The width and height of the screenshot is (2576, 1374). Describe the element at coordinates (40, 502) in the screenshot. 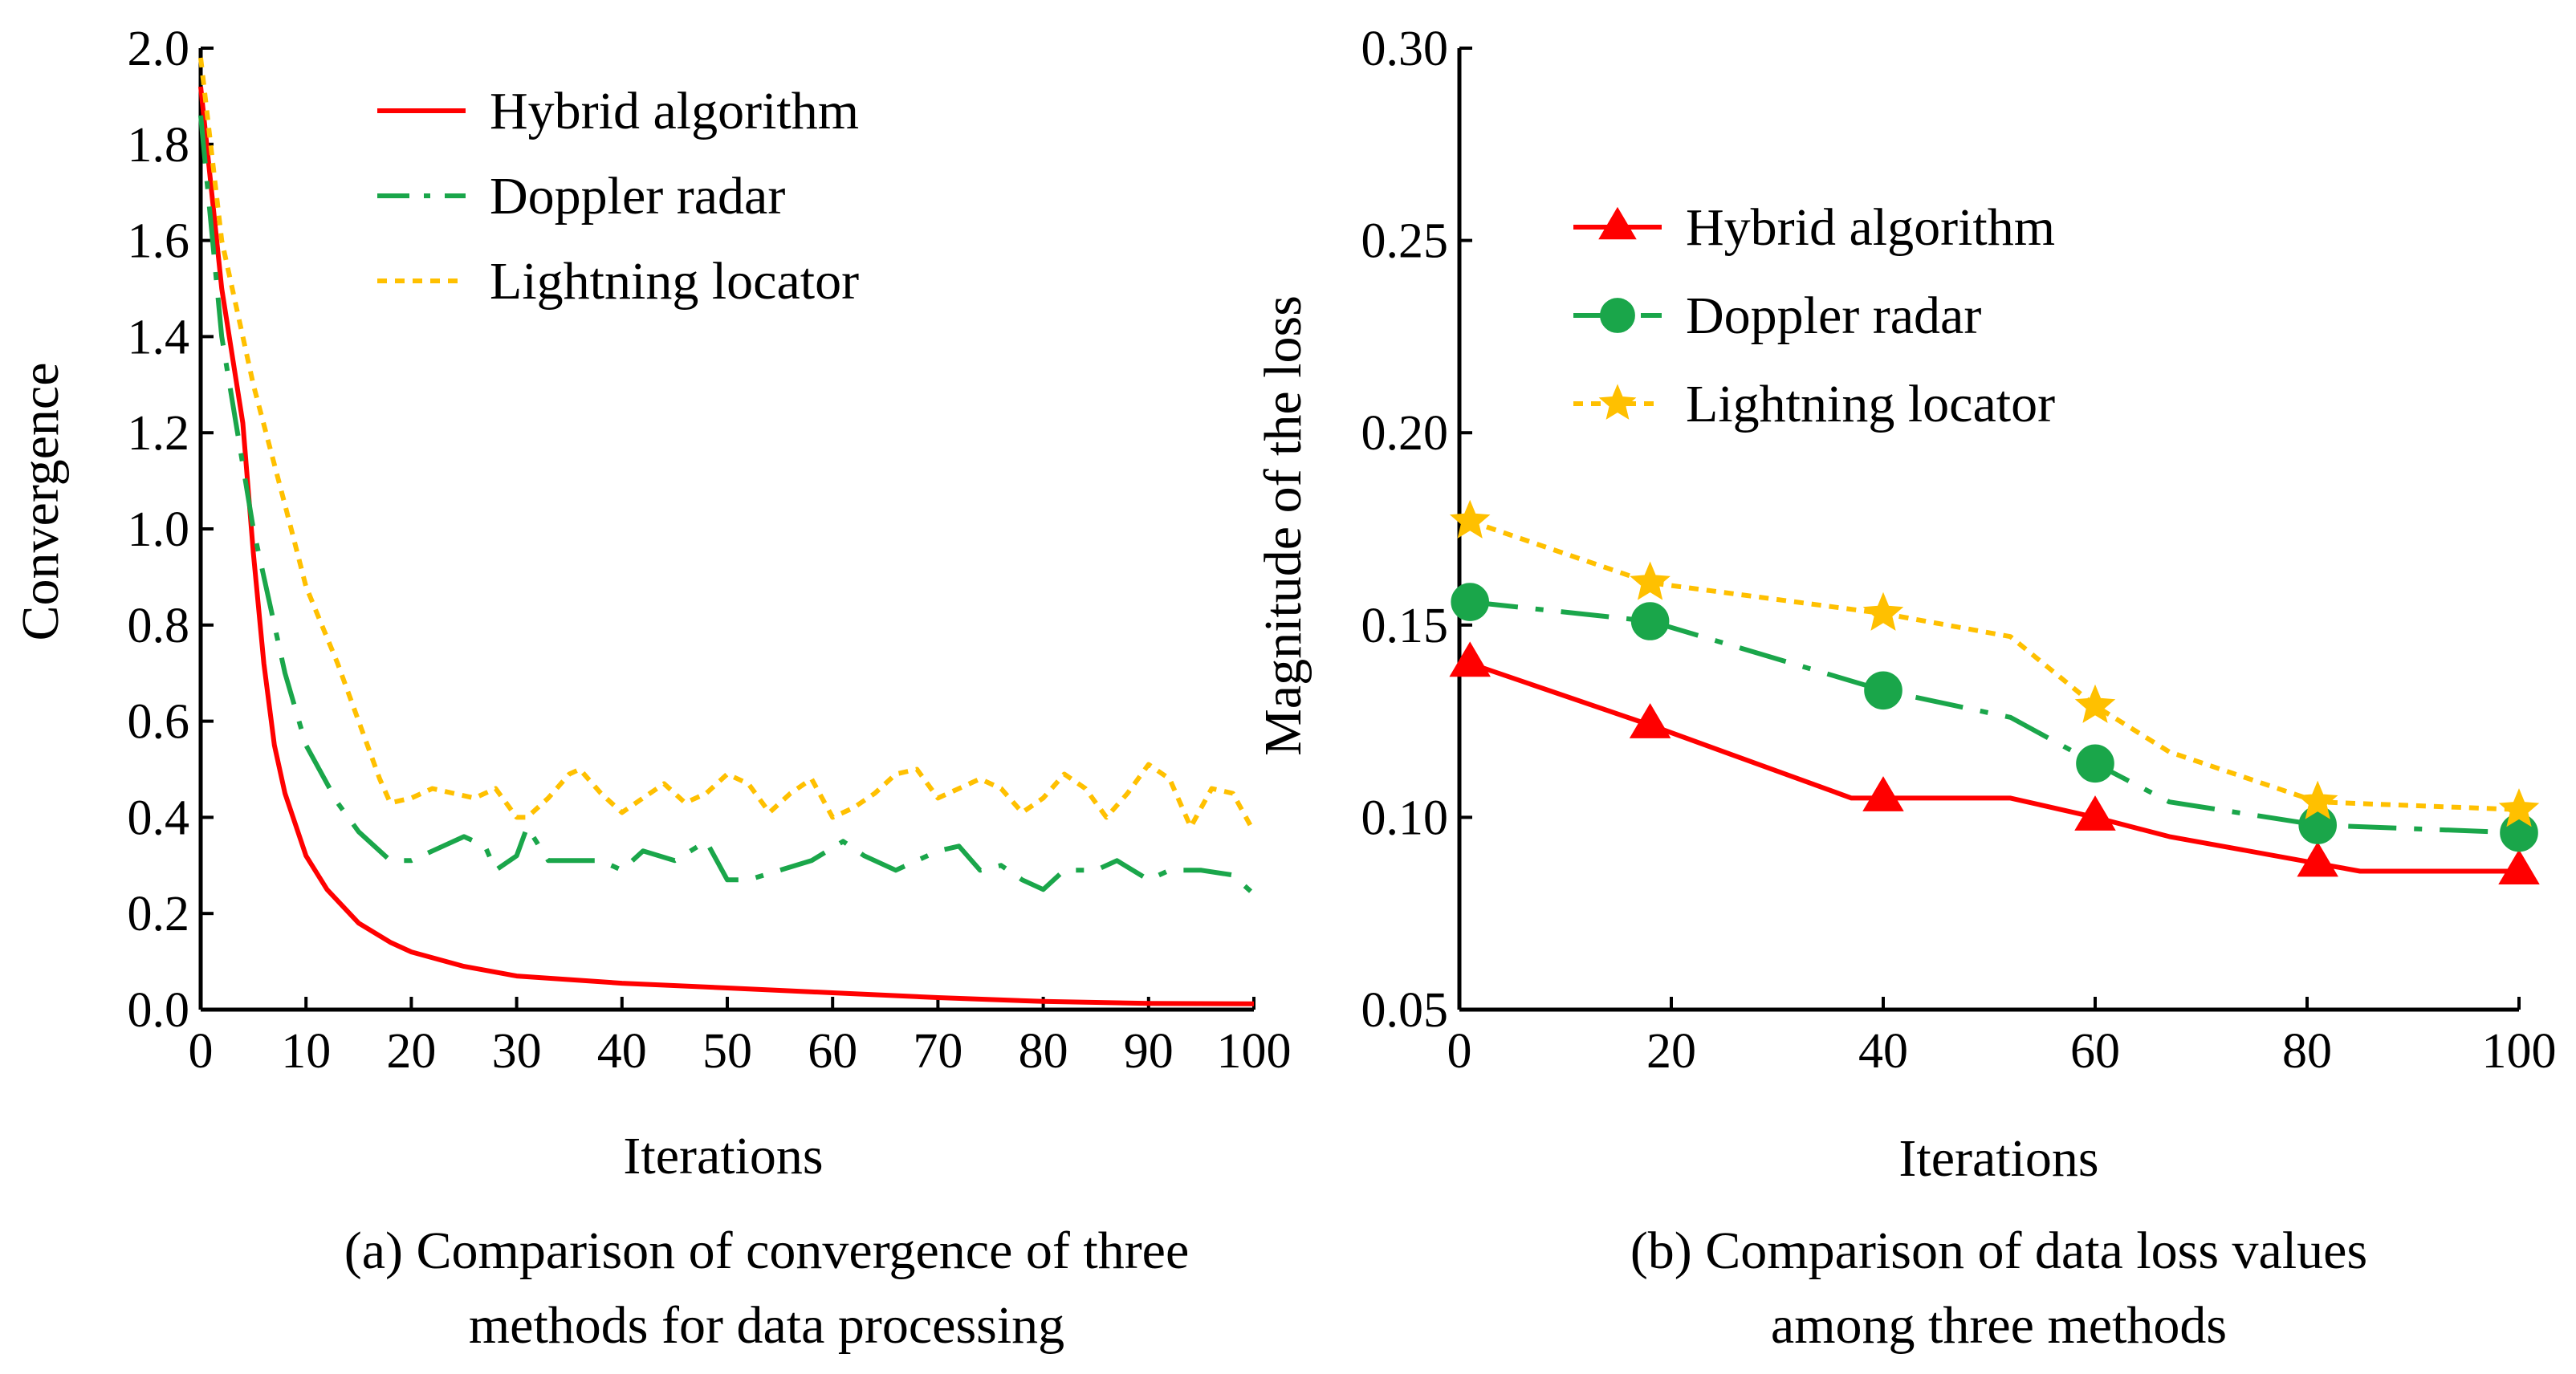

I see `a-y-axis-title: Convergence` at that location.